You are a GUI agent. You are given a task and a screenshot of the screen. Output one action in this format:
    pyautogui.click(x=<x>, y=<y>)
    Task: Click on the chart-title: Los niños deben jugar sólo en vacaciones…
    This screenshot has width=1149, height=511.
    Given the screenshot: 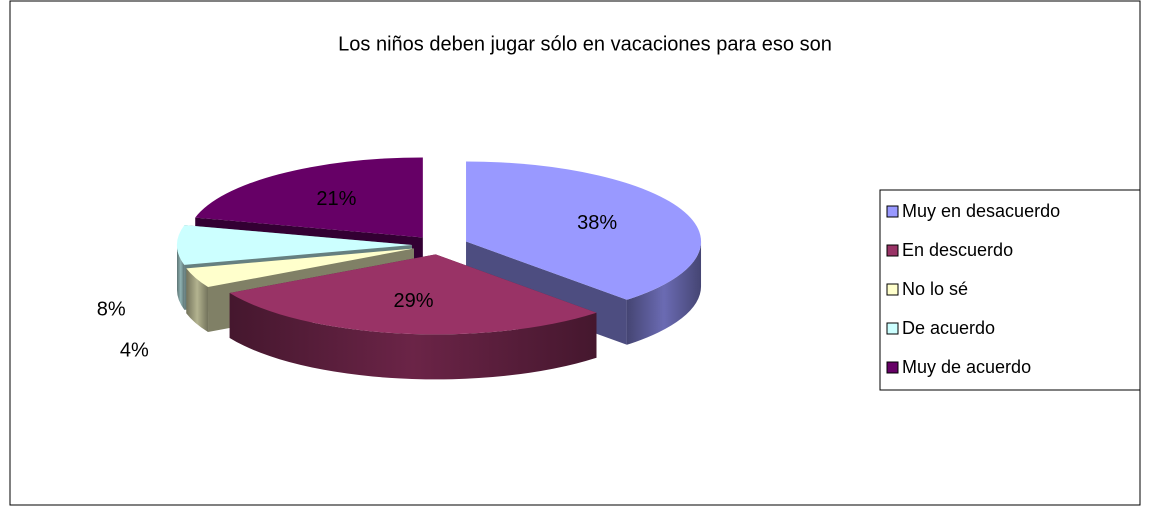 What is the action you would take?
    pyautogui.click(x=585, y=44)
    